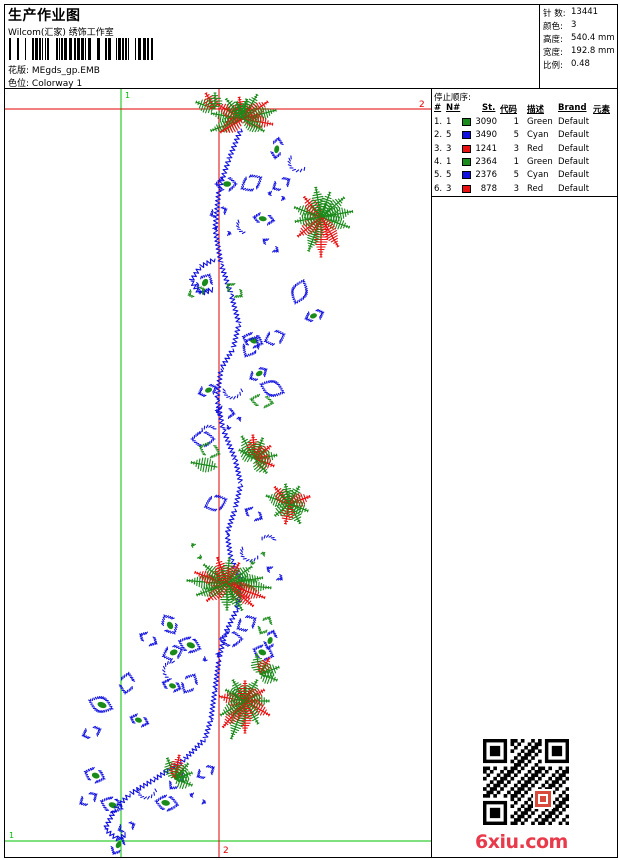  I want to click on page-title: 生产作业图, so click(44, 16).